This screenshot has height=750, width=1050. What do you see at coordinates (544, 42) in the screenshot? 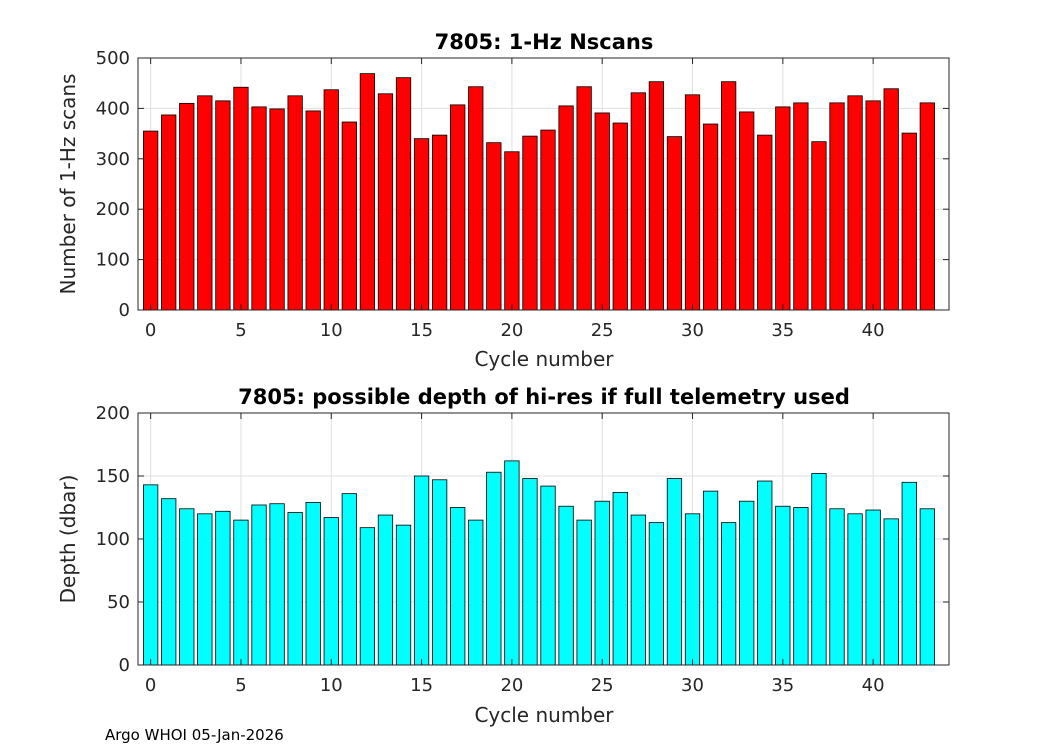
I see `chart-title: 7805: 1-Hz Nscans` at bounding box center [544, 42].